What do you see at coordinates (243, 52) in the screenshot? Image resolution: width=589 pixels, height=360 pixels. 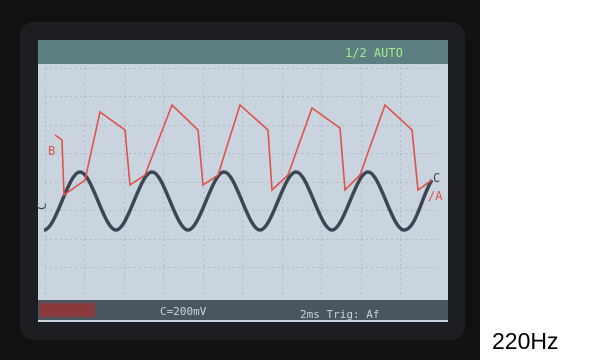 I see `status-bar` at bounding box center [243, 52].